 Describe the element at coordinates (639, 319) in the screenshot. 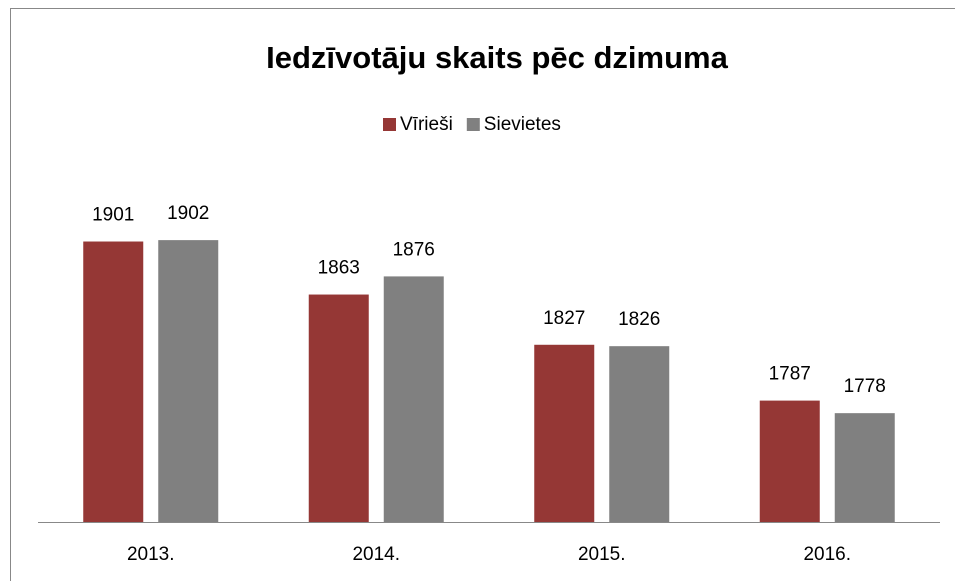

I see `data-label: 1826` at that location.